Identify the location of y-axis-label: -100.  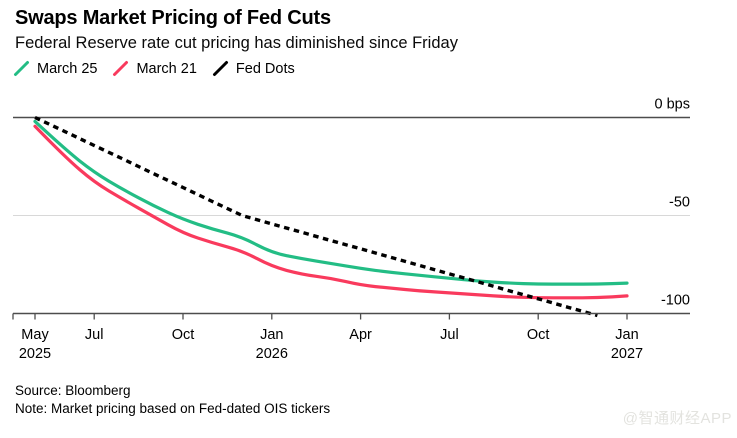
(675, 301).